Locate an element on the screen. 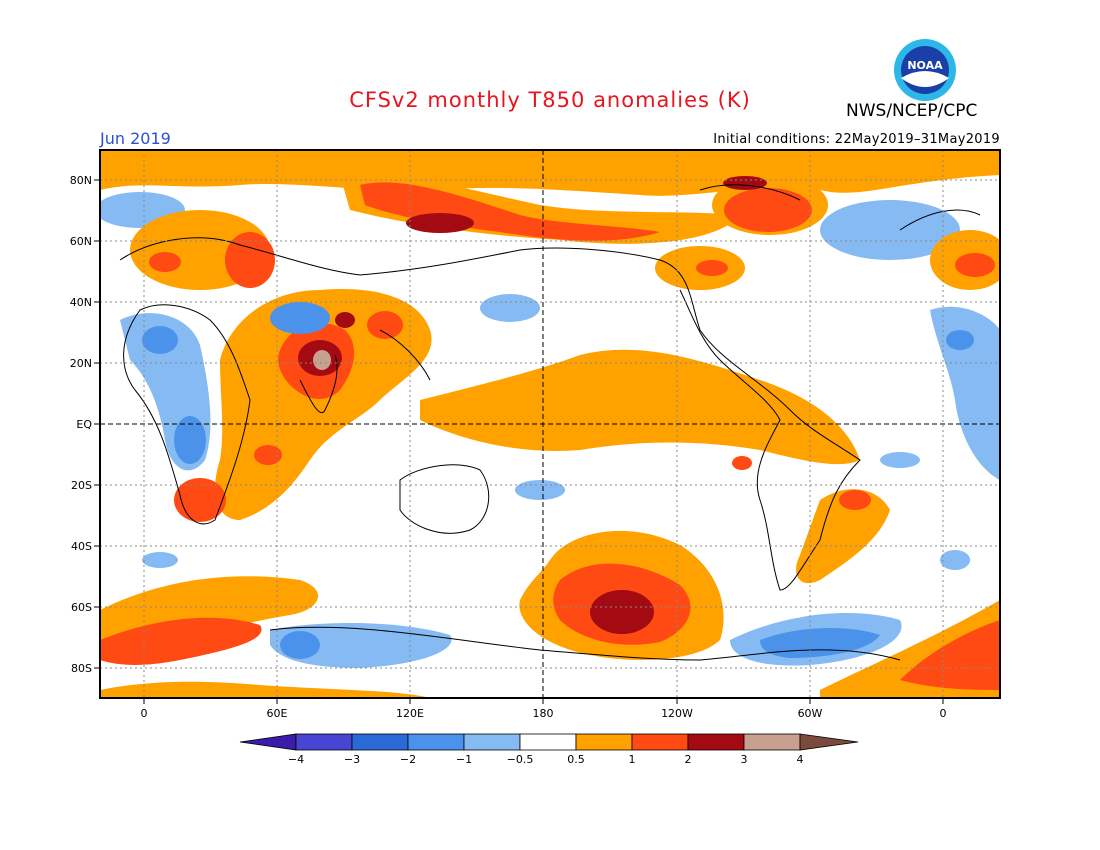  lat-label: 20S is located at coordinates (81, 485).